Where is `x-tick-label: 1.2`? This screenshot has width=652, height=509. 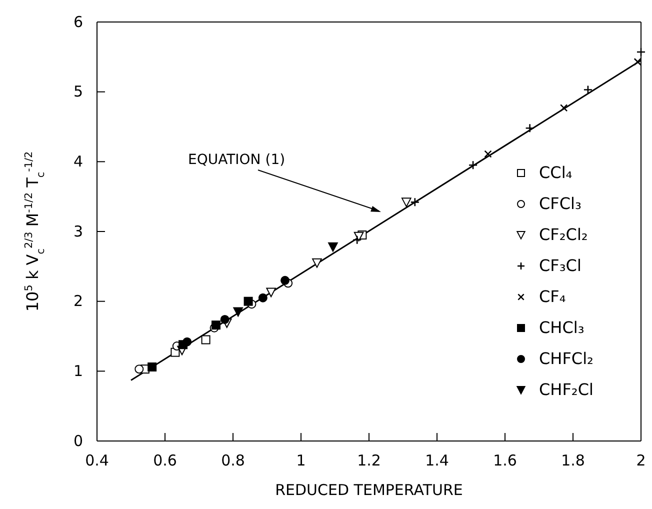
x-tick-label: 1.2 is located at coordinates (369, 461).